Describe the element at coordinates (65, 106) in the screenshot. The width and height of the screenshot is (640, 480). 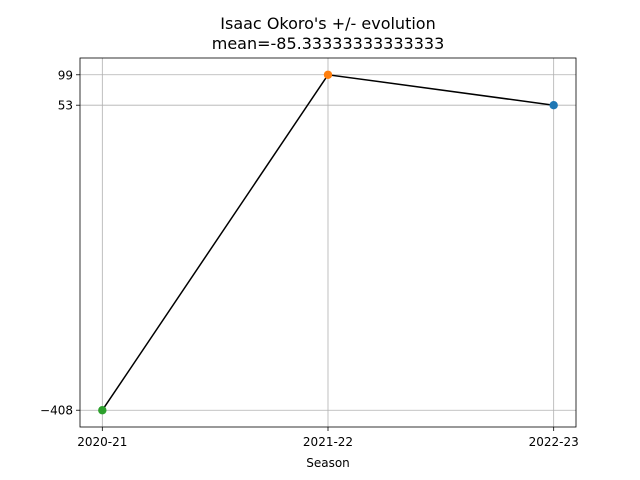
I see `y-tick-label: 53` at that location.